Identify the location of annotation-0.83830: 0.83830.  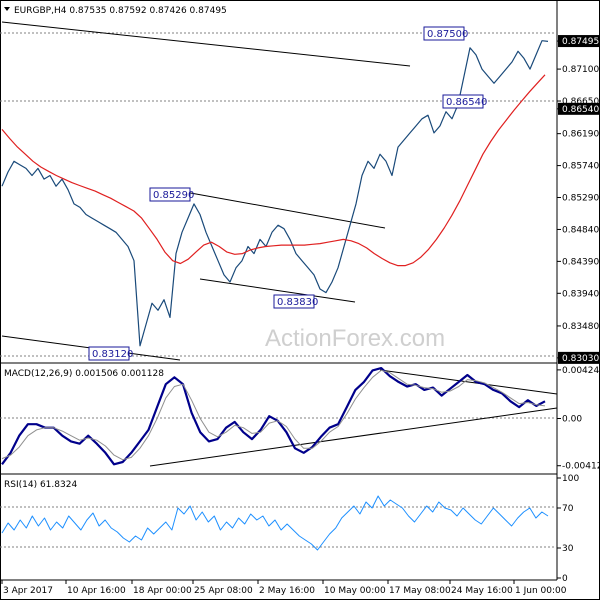
(295, 301).